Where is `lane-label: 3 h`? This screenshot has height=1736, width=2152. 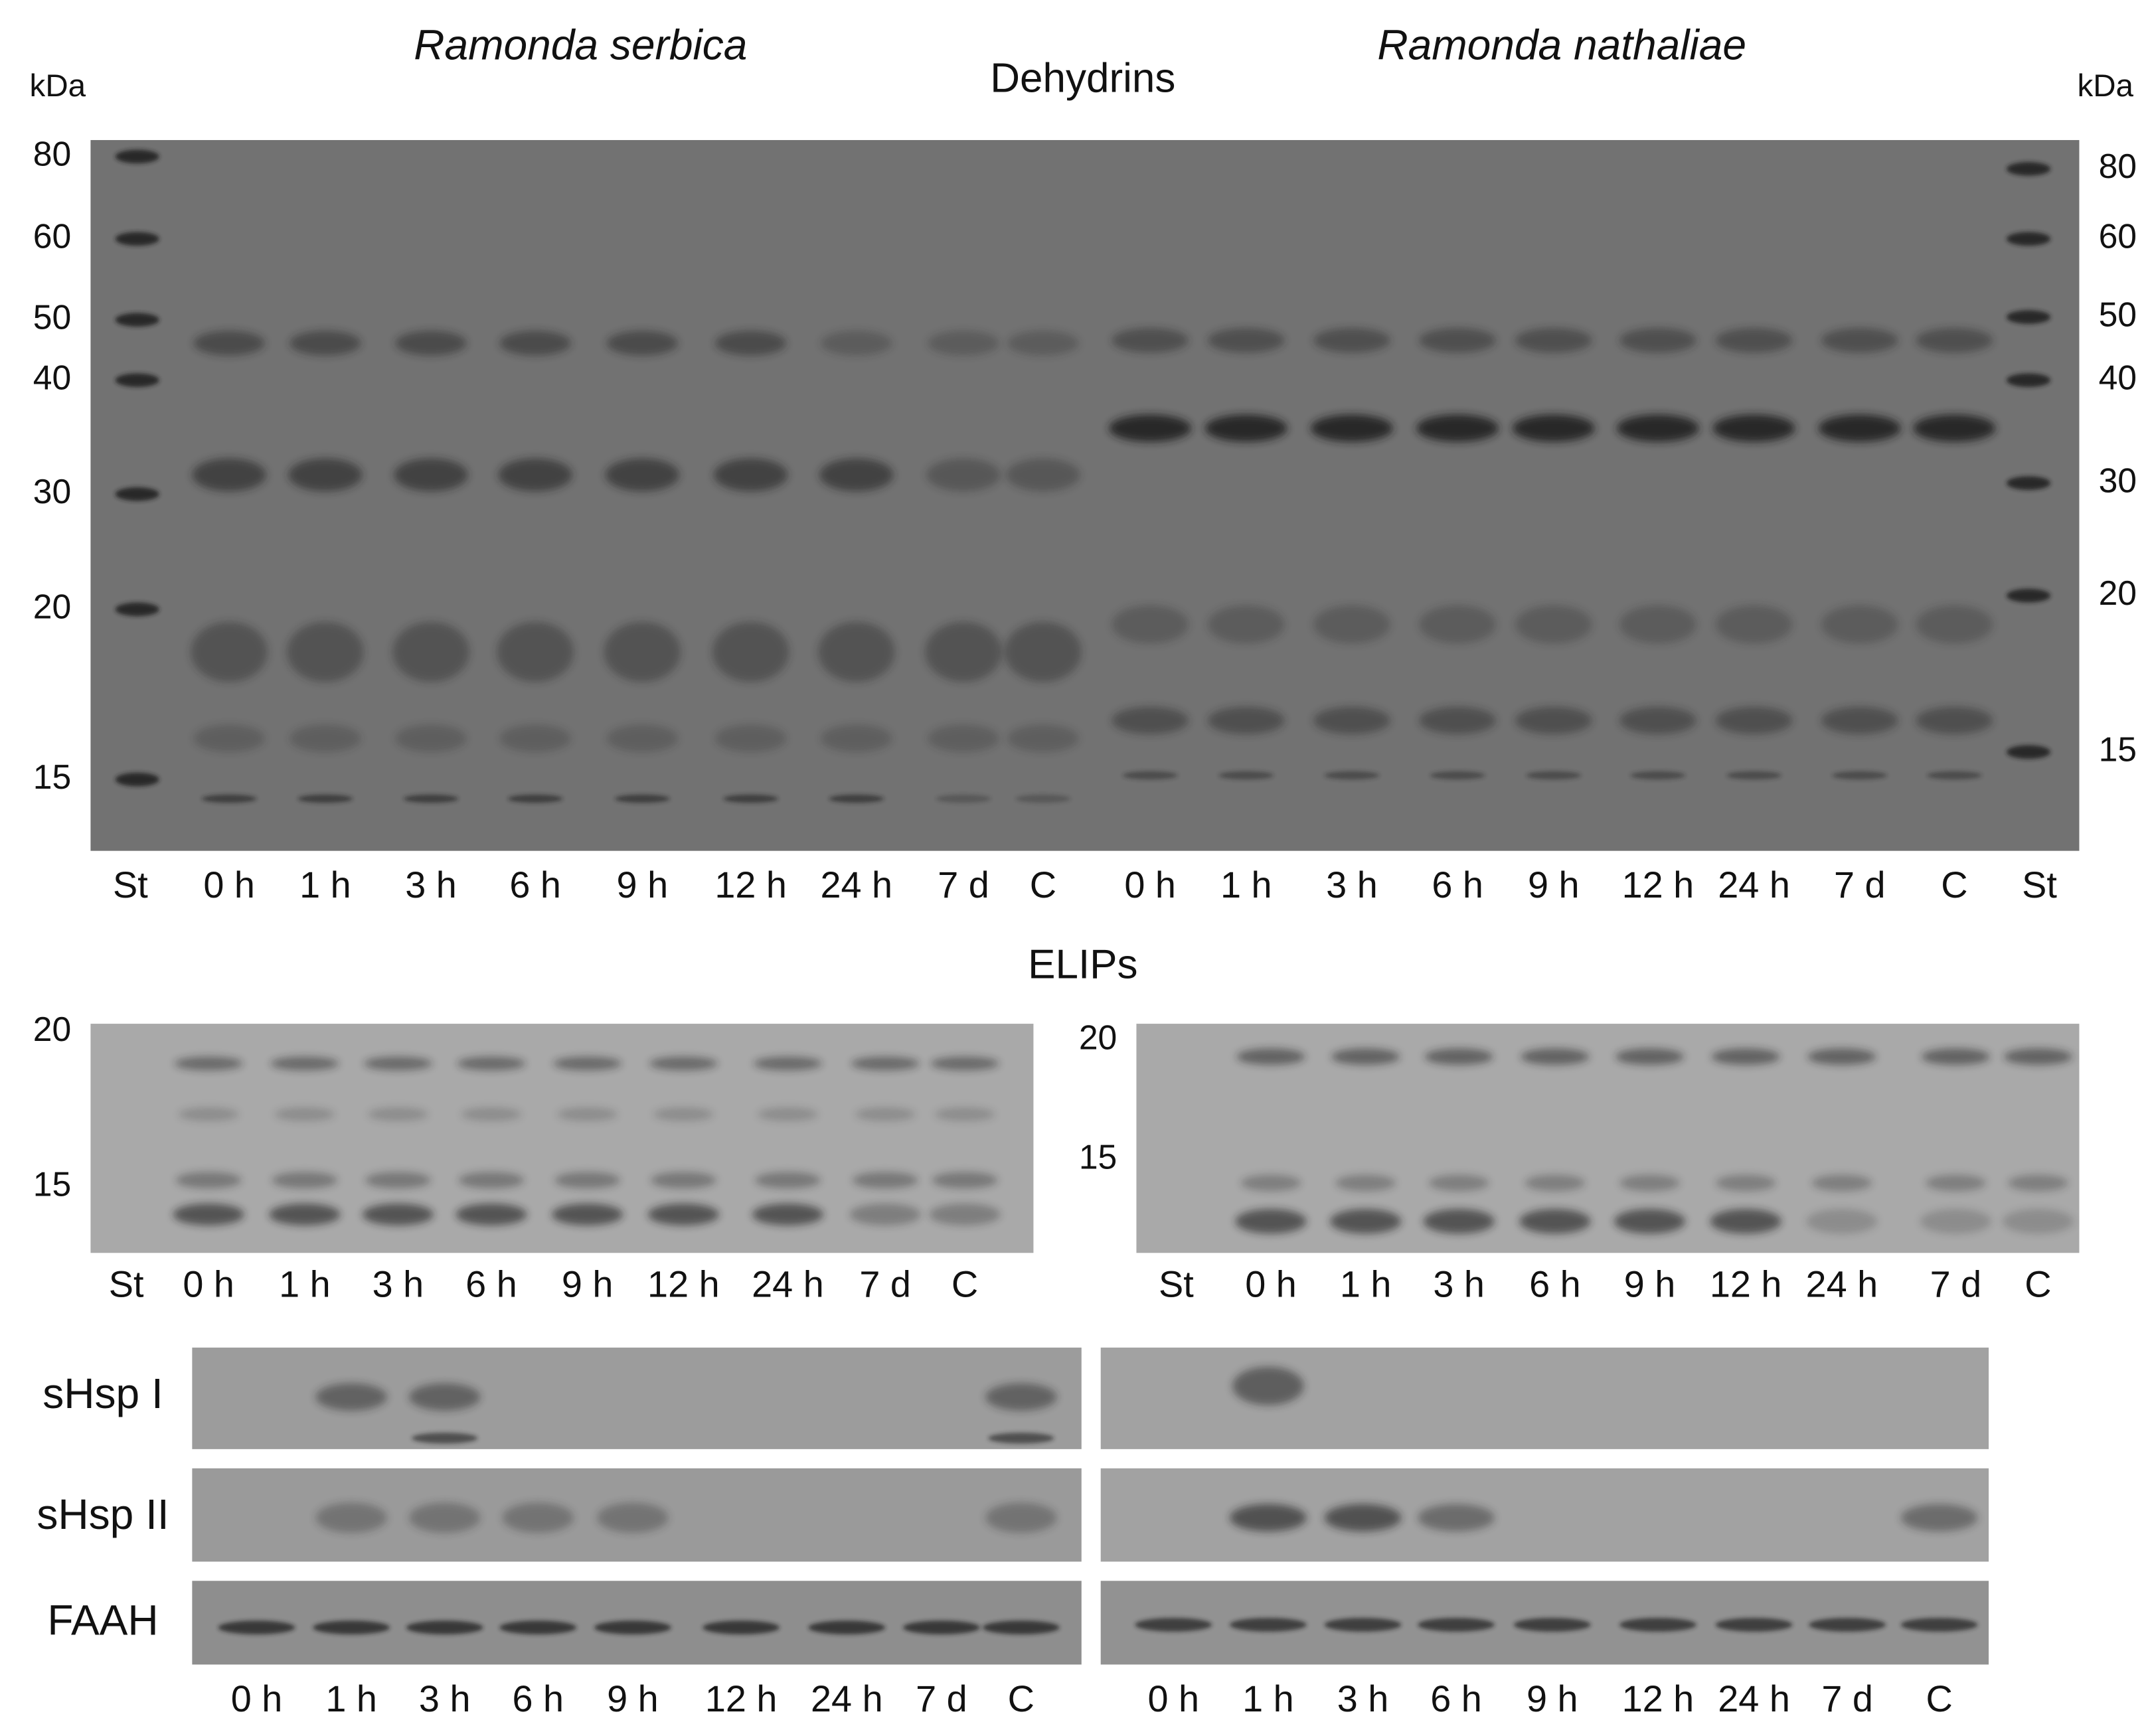
lane-label: 3 h is located at coordinates (431, 885).